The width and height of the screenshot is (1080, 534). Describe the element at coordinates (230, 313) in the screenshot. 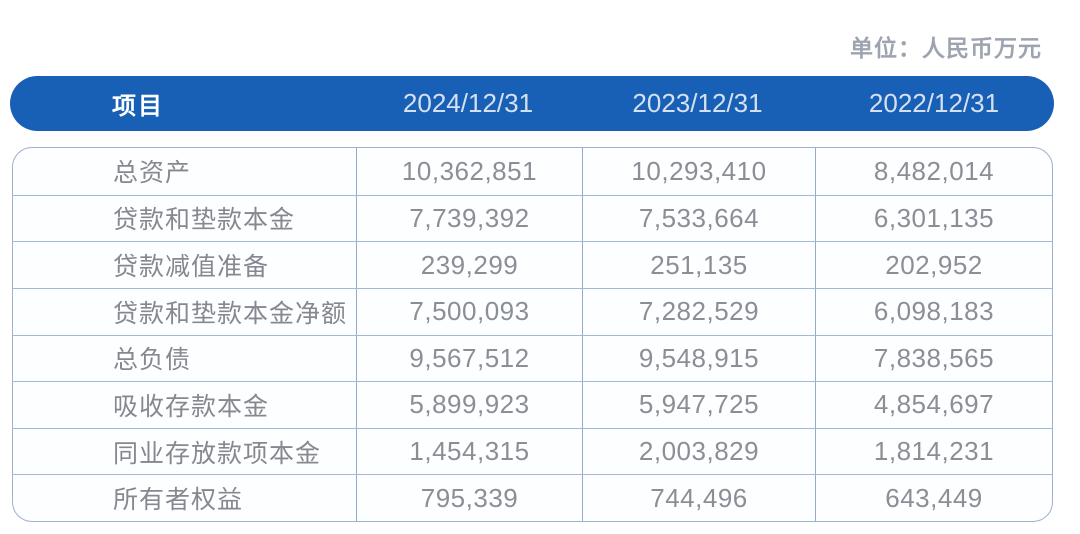

I see `row-label: 贷款和垫款本金净额` at that location.